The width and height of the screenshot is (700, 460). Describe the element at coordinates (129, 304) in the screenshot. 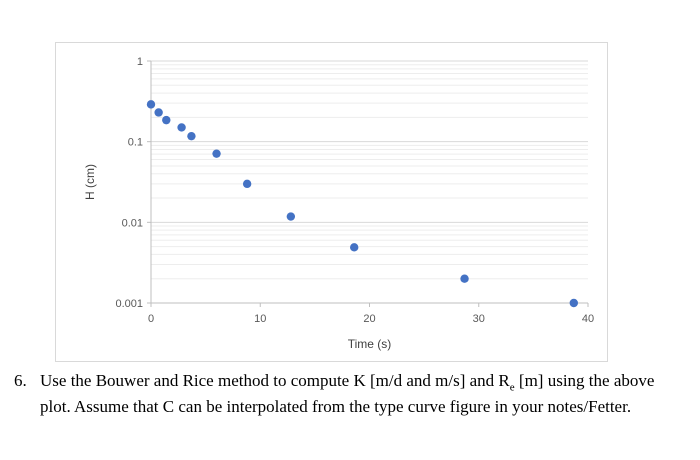

I see `y-tick-label-3: 0.001` at that location.